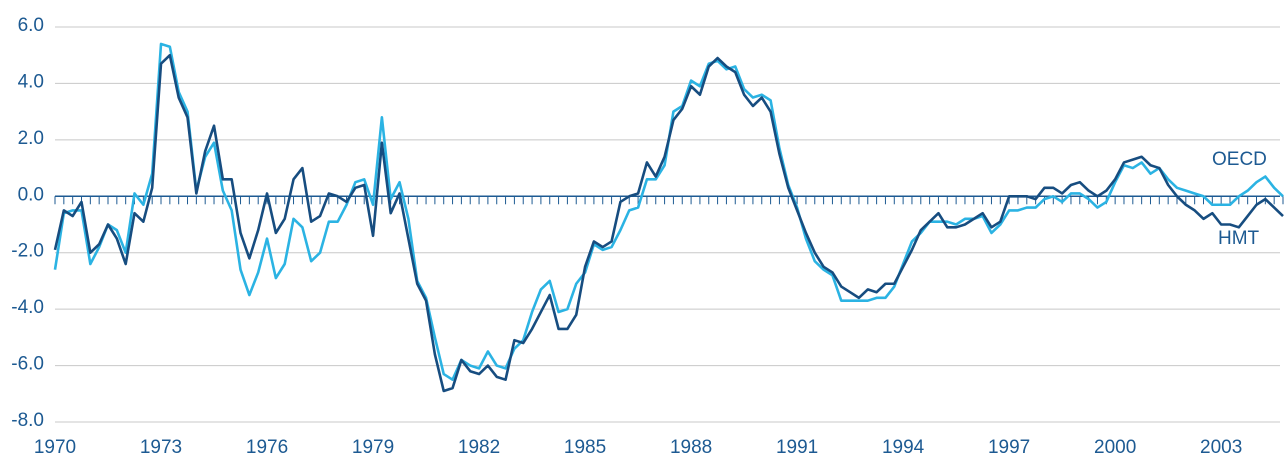  I want to click on y-tick-label: -6.0, so click(27, 364).